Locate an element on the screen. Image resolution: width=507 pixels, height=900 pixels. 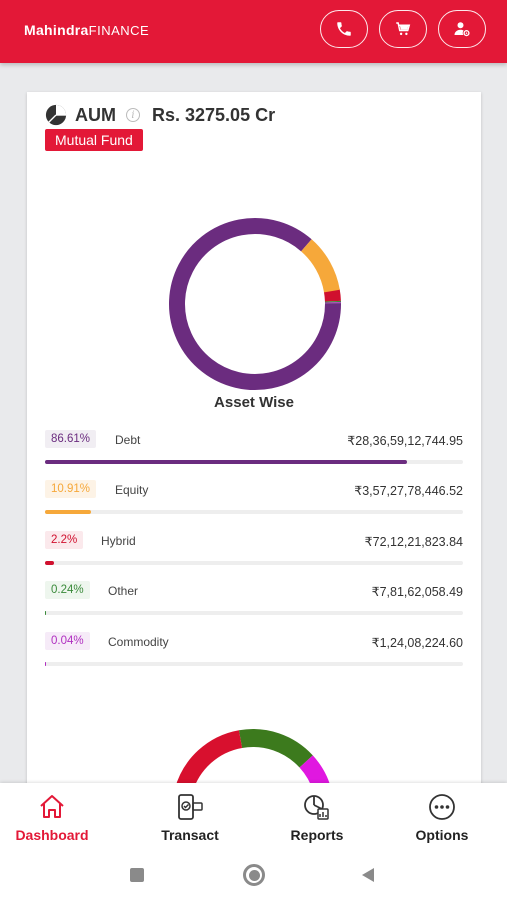
asset-category: Other is located at coordinates (123, 591).